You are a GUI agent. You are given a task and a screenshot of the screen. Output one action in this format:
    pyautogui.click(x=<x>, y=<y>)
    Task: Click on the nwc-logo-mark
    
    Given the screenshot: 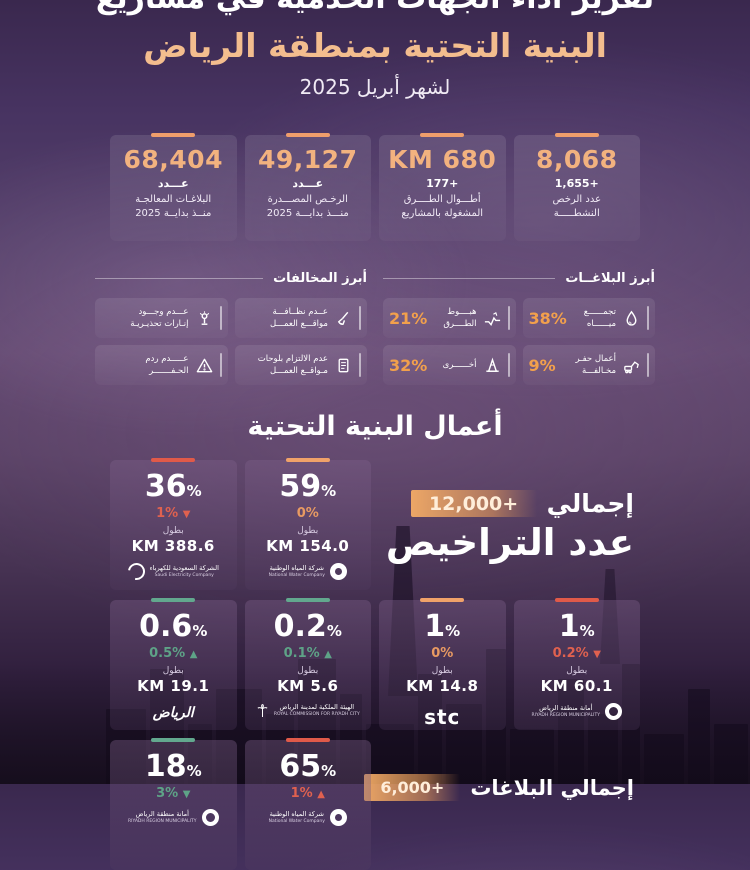 What is the action you would take?
    pyautogui.click(x=338, y=817)
    